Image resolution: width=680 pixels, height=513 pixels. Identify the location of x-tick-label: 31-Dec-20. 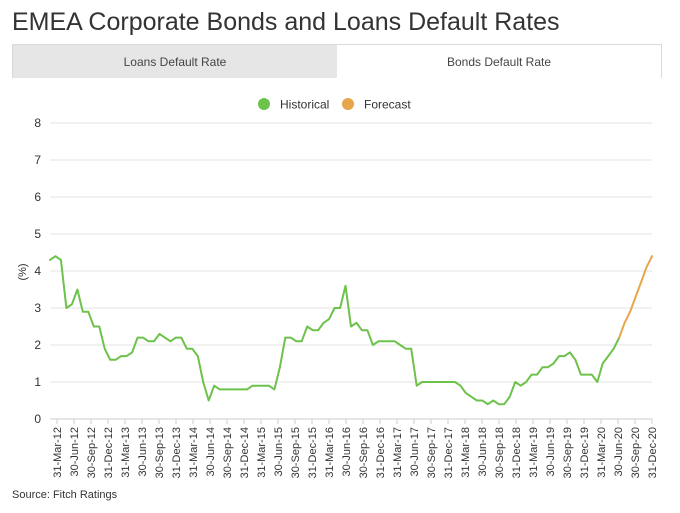
(653, 452).